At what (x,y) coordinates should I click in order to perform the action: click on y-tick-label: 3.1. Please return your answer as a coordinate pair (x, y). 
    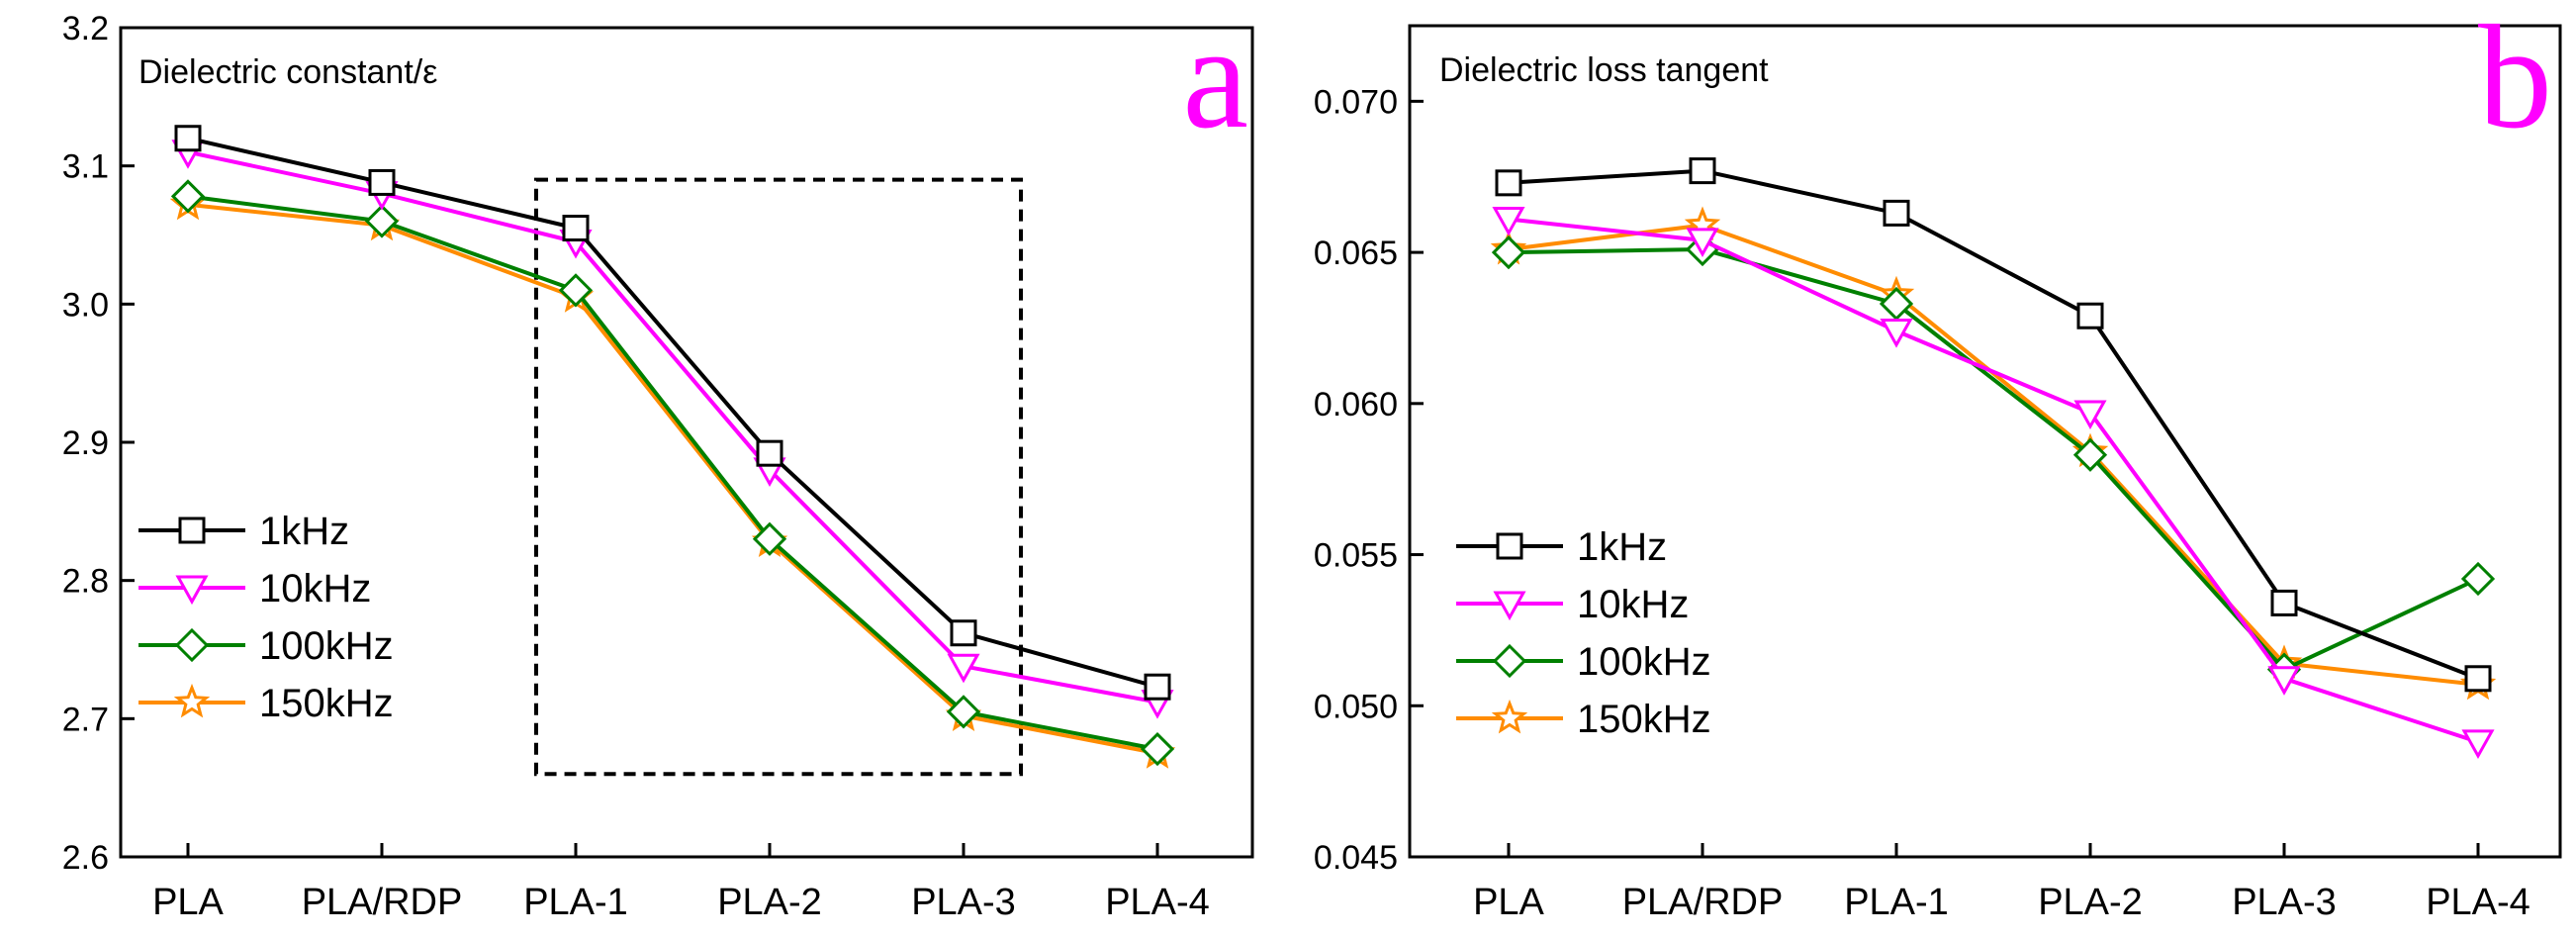
    Looking at the image, I should click on (86, 167).